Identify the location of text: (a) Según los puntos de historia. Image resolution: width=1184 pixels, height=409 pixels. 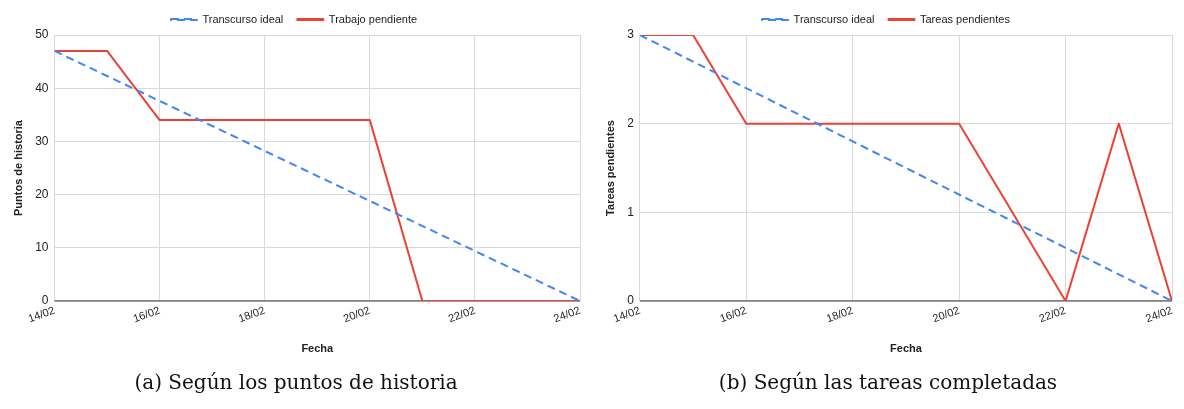
(296, 382).